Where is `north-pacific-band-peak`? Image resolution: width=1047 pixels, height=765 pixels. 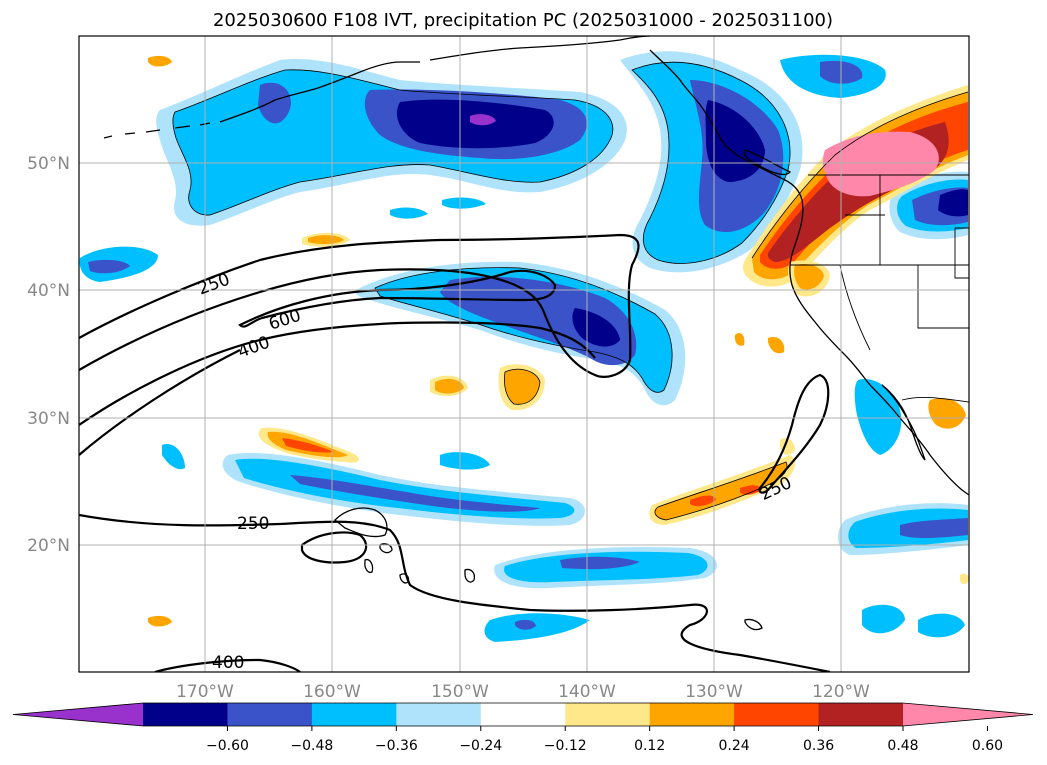
north-pacific-band-peak is located at coordinates (483, 120).